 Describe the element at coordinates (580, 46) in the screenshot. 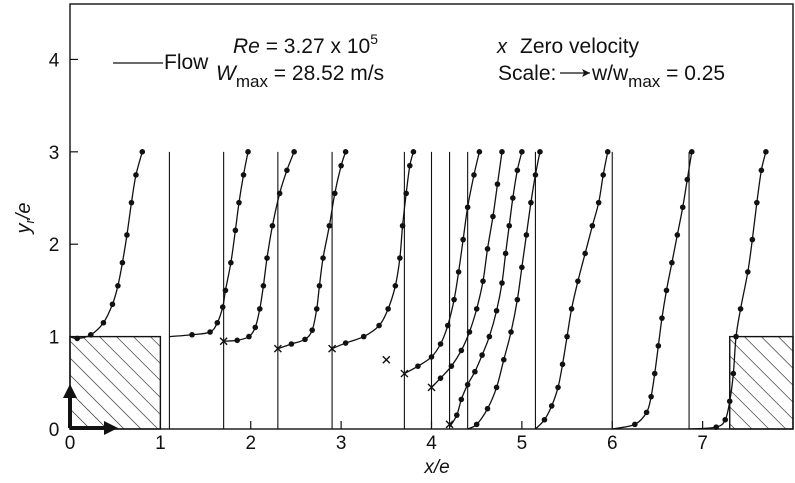

I see `zero-velocity-label: Zero velocity` at that location.